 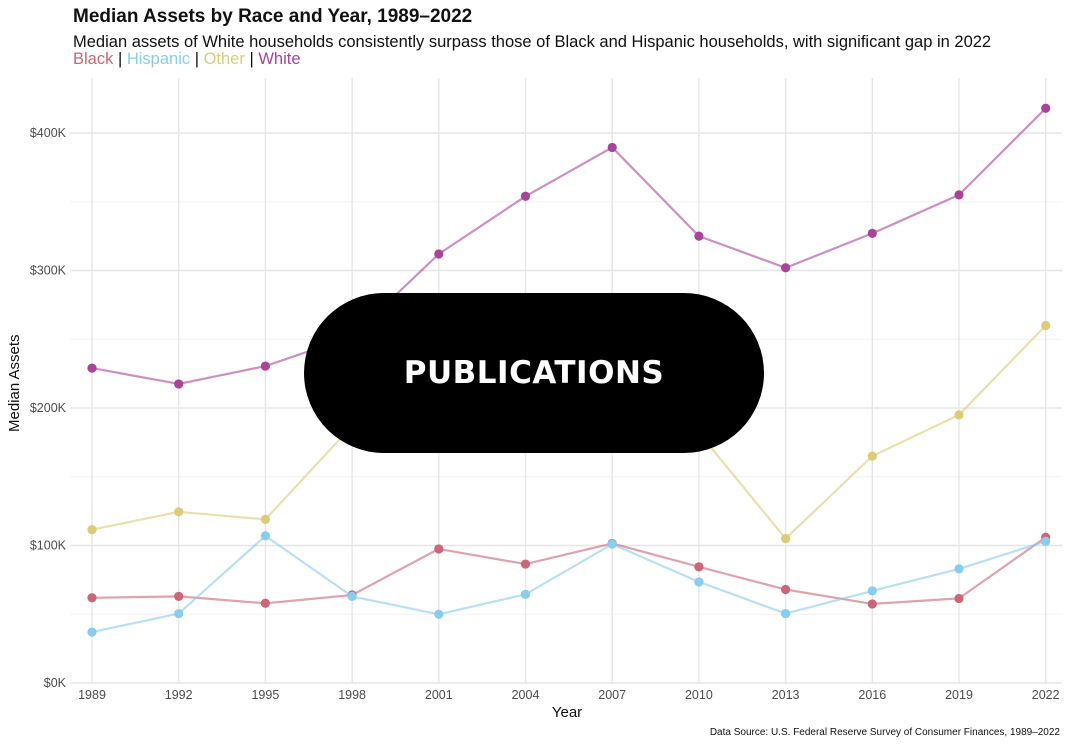 I want to click on publications-button-label: PUBLICATIONS, so click(x=534, y=373).